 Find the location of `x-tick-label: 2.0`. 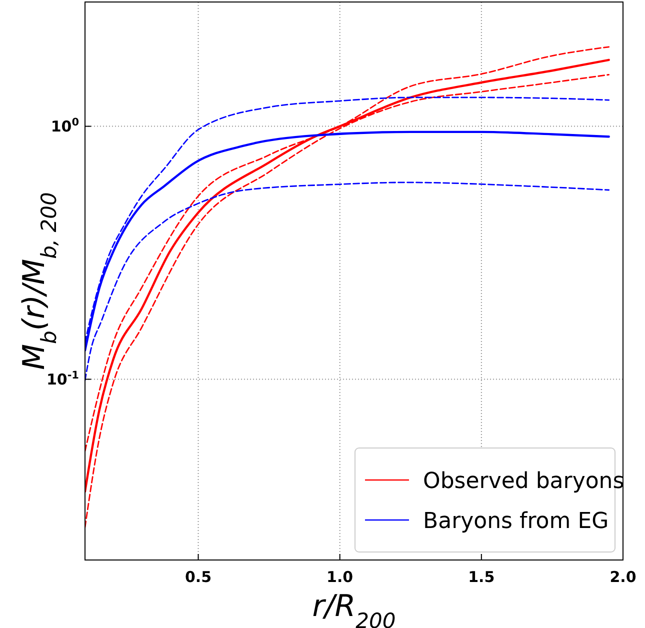

x-tick-label: 2.0 is located at coordinates (623, 577).